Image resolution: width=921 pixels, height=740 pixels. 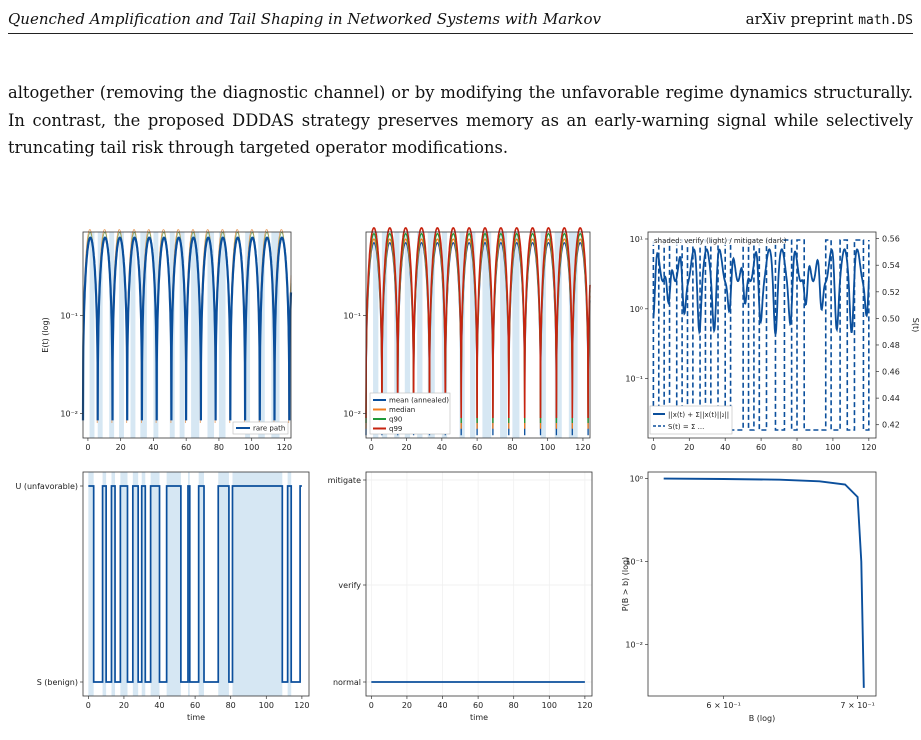 What do you see at coordinates (478, 705) in the screenshot?
I see `p5-xtick-label: 60` at bounding box center [478, 705].